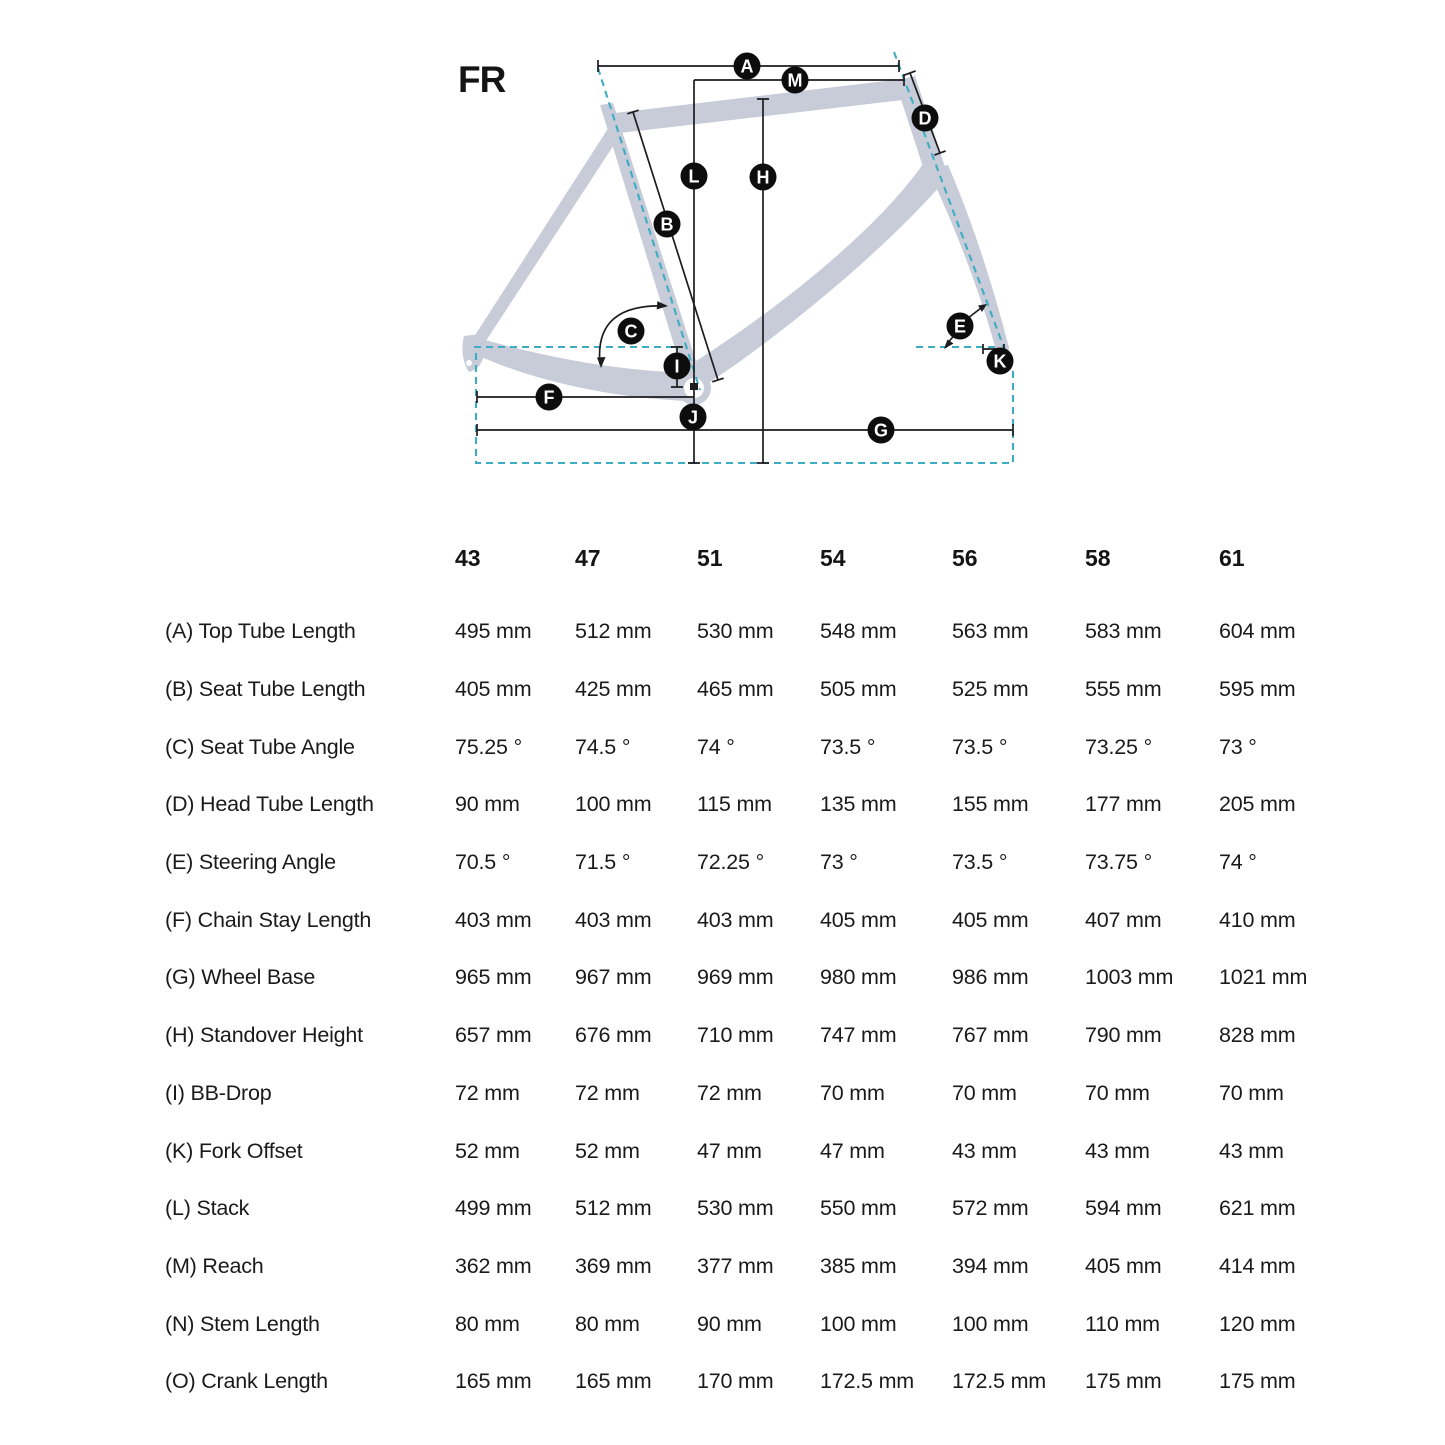 The width and height of the screenshot is (1445, 1445). What do you see at coordinates (1123, 631) in the screenshot?
I see `row-value: 583 mm` at bounding box center [1123, 631].